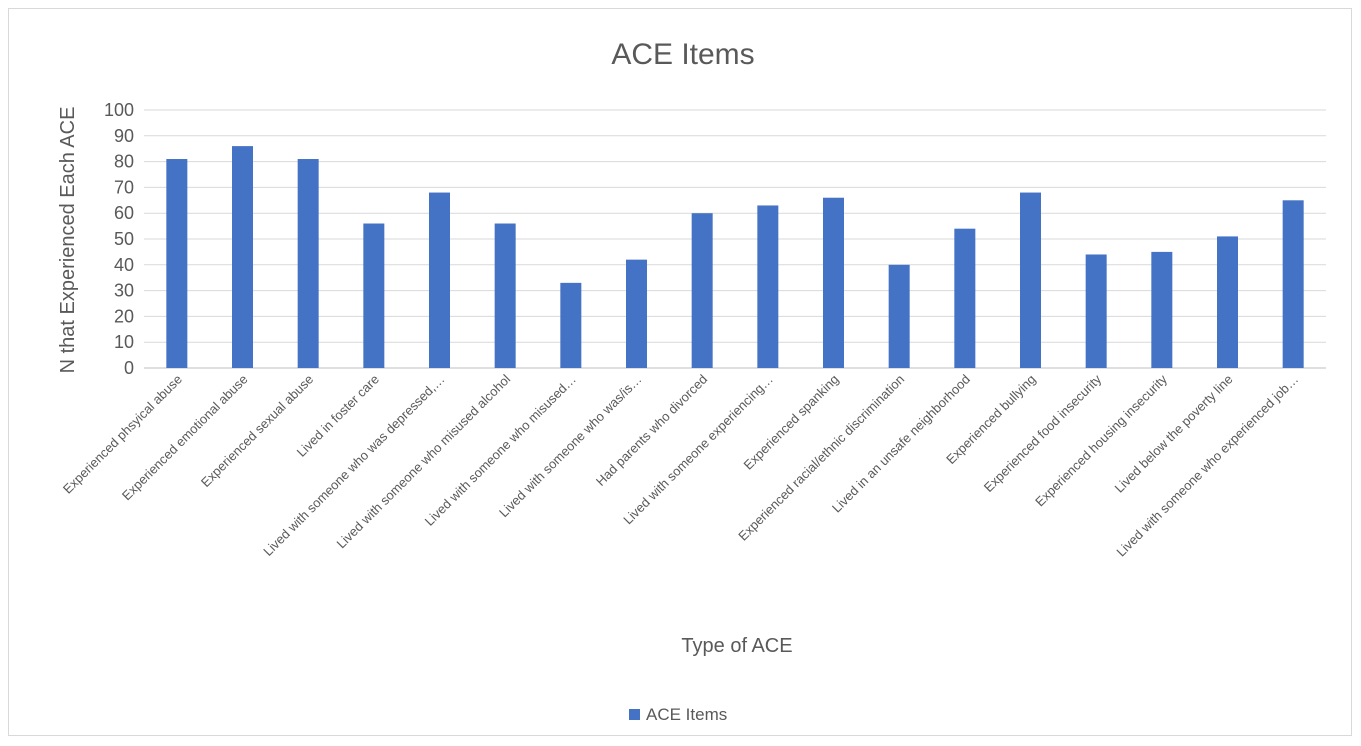 The width and height of the screenshot is (1361, 746). Describe the element at coordinates (651, 430) in the screenshot. I see `x-tick-label: Had parents who divorced` at that location.